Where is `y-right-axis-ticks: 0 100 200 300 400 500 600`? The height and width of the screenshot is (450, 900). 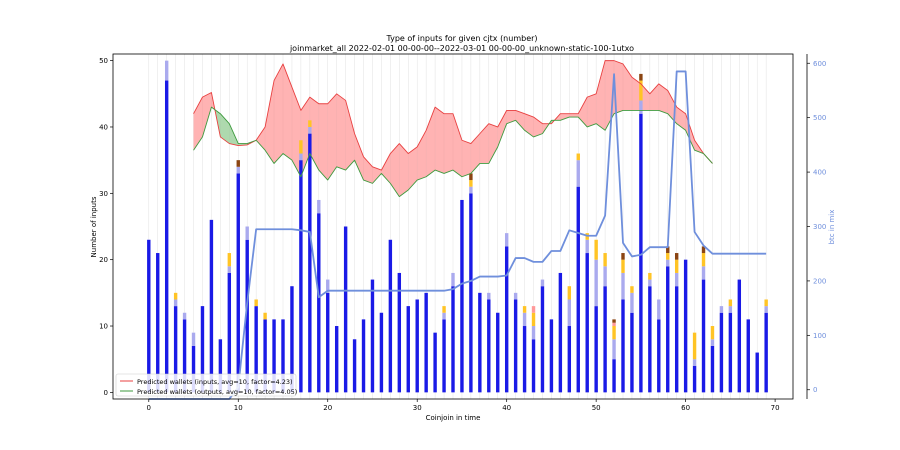 y-right-axis-ticks: 0 100 200 300 400 500 600 is located at coordinates (816, 227).